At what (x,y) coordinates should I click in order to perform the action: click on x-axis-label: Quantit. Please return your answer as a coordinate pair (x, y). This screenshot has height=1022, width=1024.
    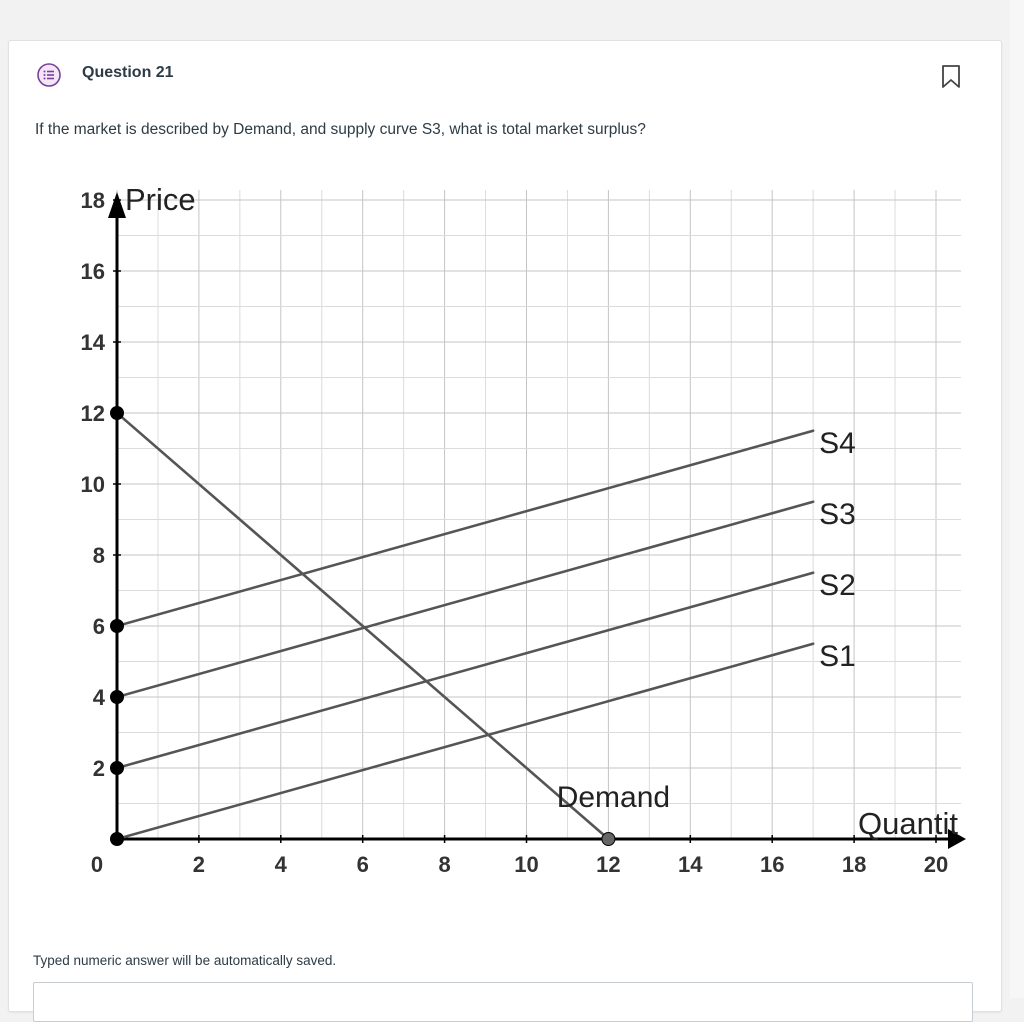
    Looking at the image, I should click on (908, 823).